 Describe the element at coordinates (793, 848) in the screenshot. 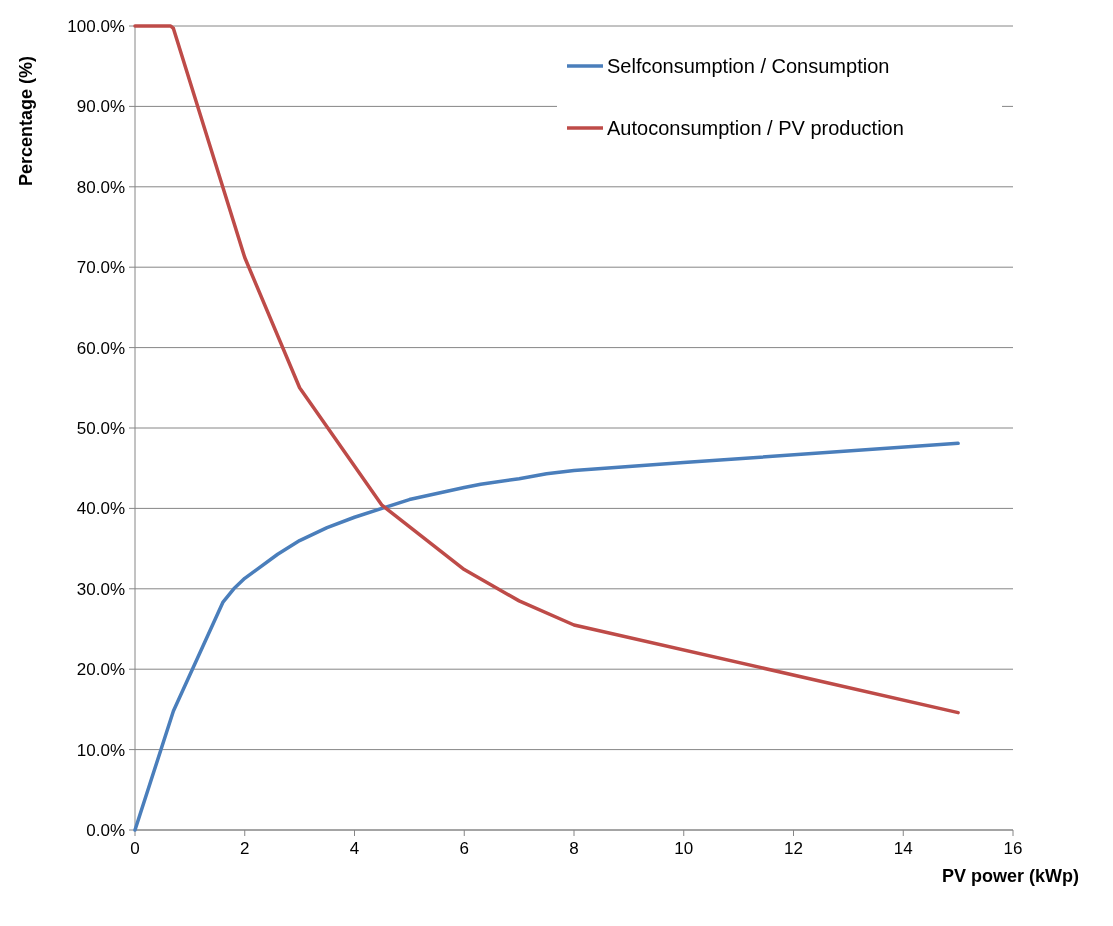

I see `x-tick-label: 12` at that location.